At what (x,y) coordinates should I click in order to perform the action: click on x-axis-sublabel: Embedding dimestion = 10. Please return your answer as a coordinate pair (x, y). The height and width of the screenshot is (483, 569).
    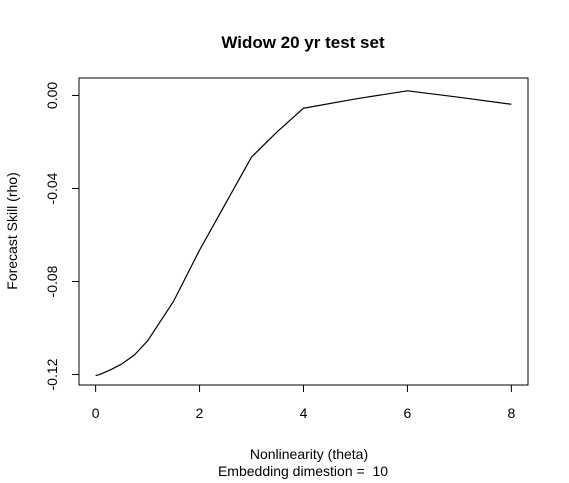
    Looking at the image, I should click on (303, 471).